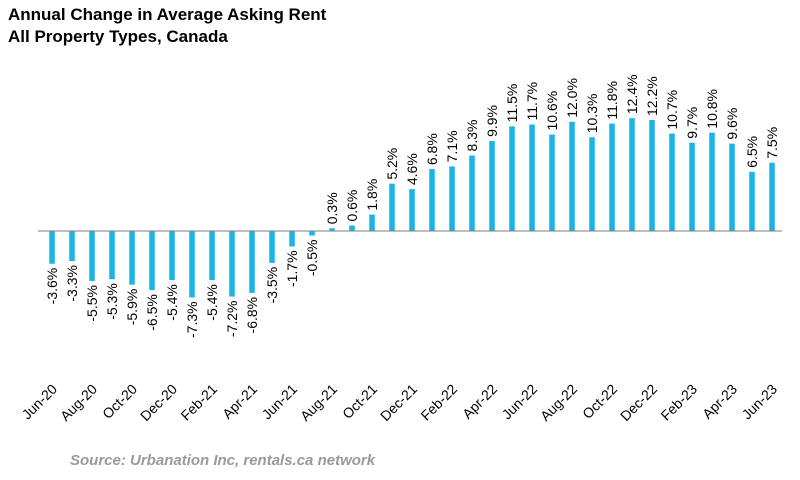  I want to click on data-label-Nov-22: 12.4%, so click(632, 94).